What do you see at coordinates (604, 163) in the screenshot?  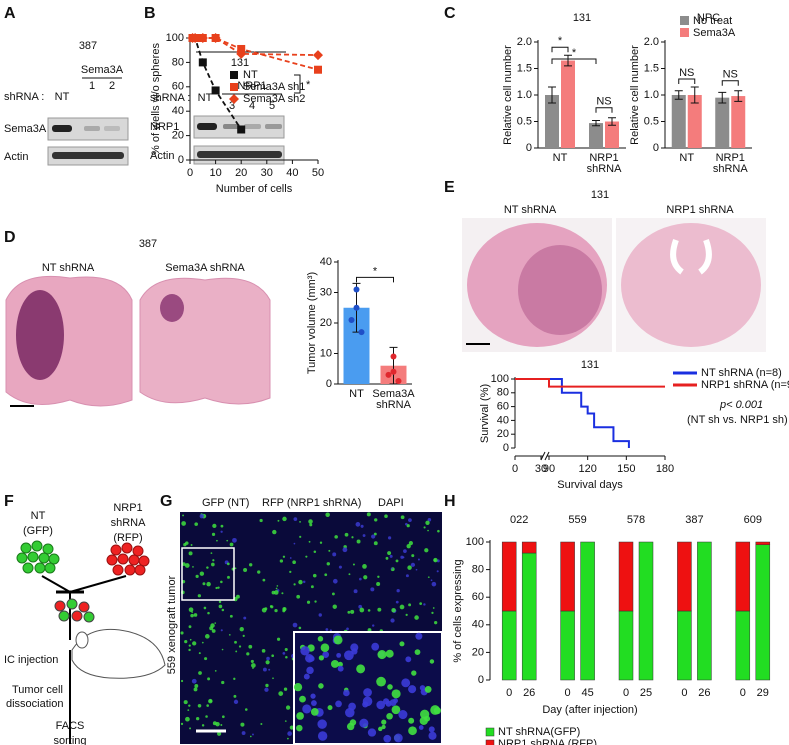 I see `x-tick-label: NRP1 shRNA` at bounding box center [604, 163].